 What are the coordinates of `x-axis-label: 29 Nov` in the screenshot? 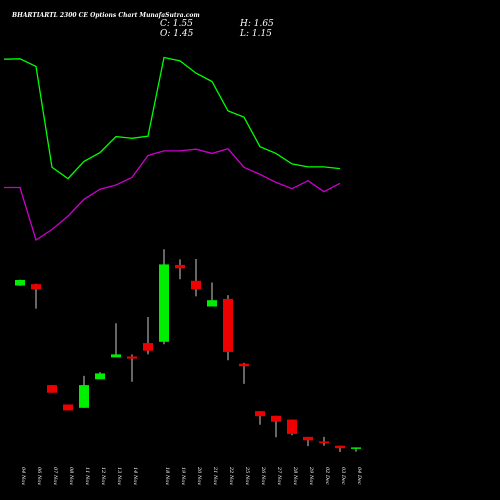 It's located at (311, 475).